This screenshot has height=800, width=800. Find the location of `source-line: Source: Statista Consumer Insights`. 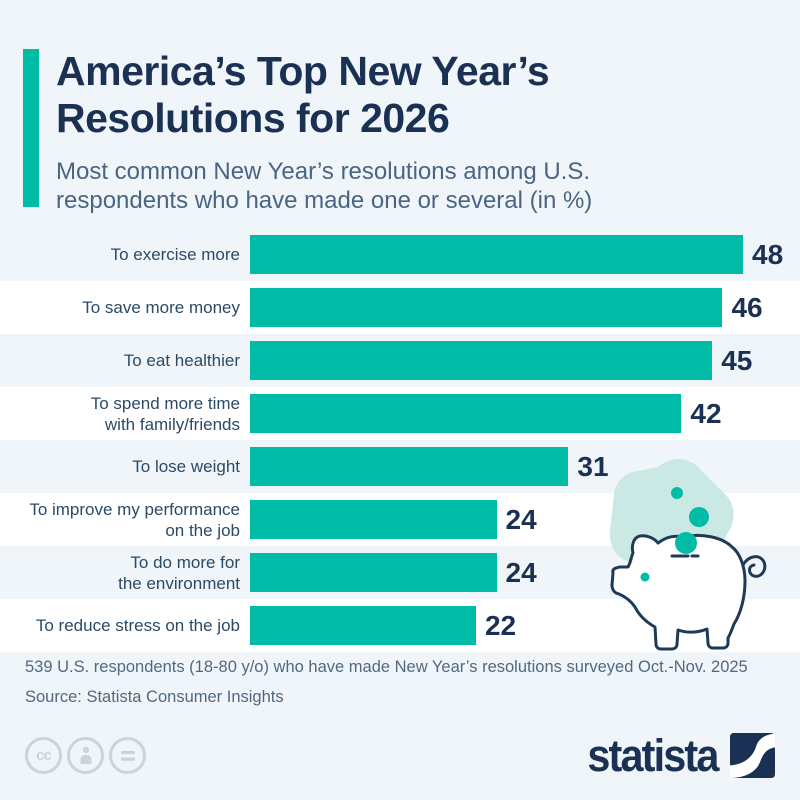

source-line: Source: Statista Consumer Insights is located at coordinates (154, 697).